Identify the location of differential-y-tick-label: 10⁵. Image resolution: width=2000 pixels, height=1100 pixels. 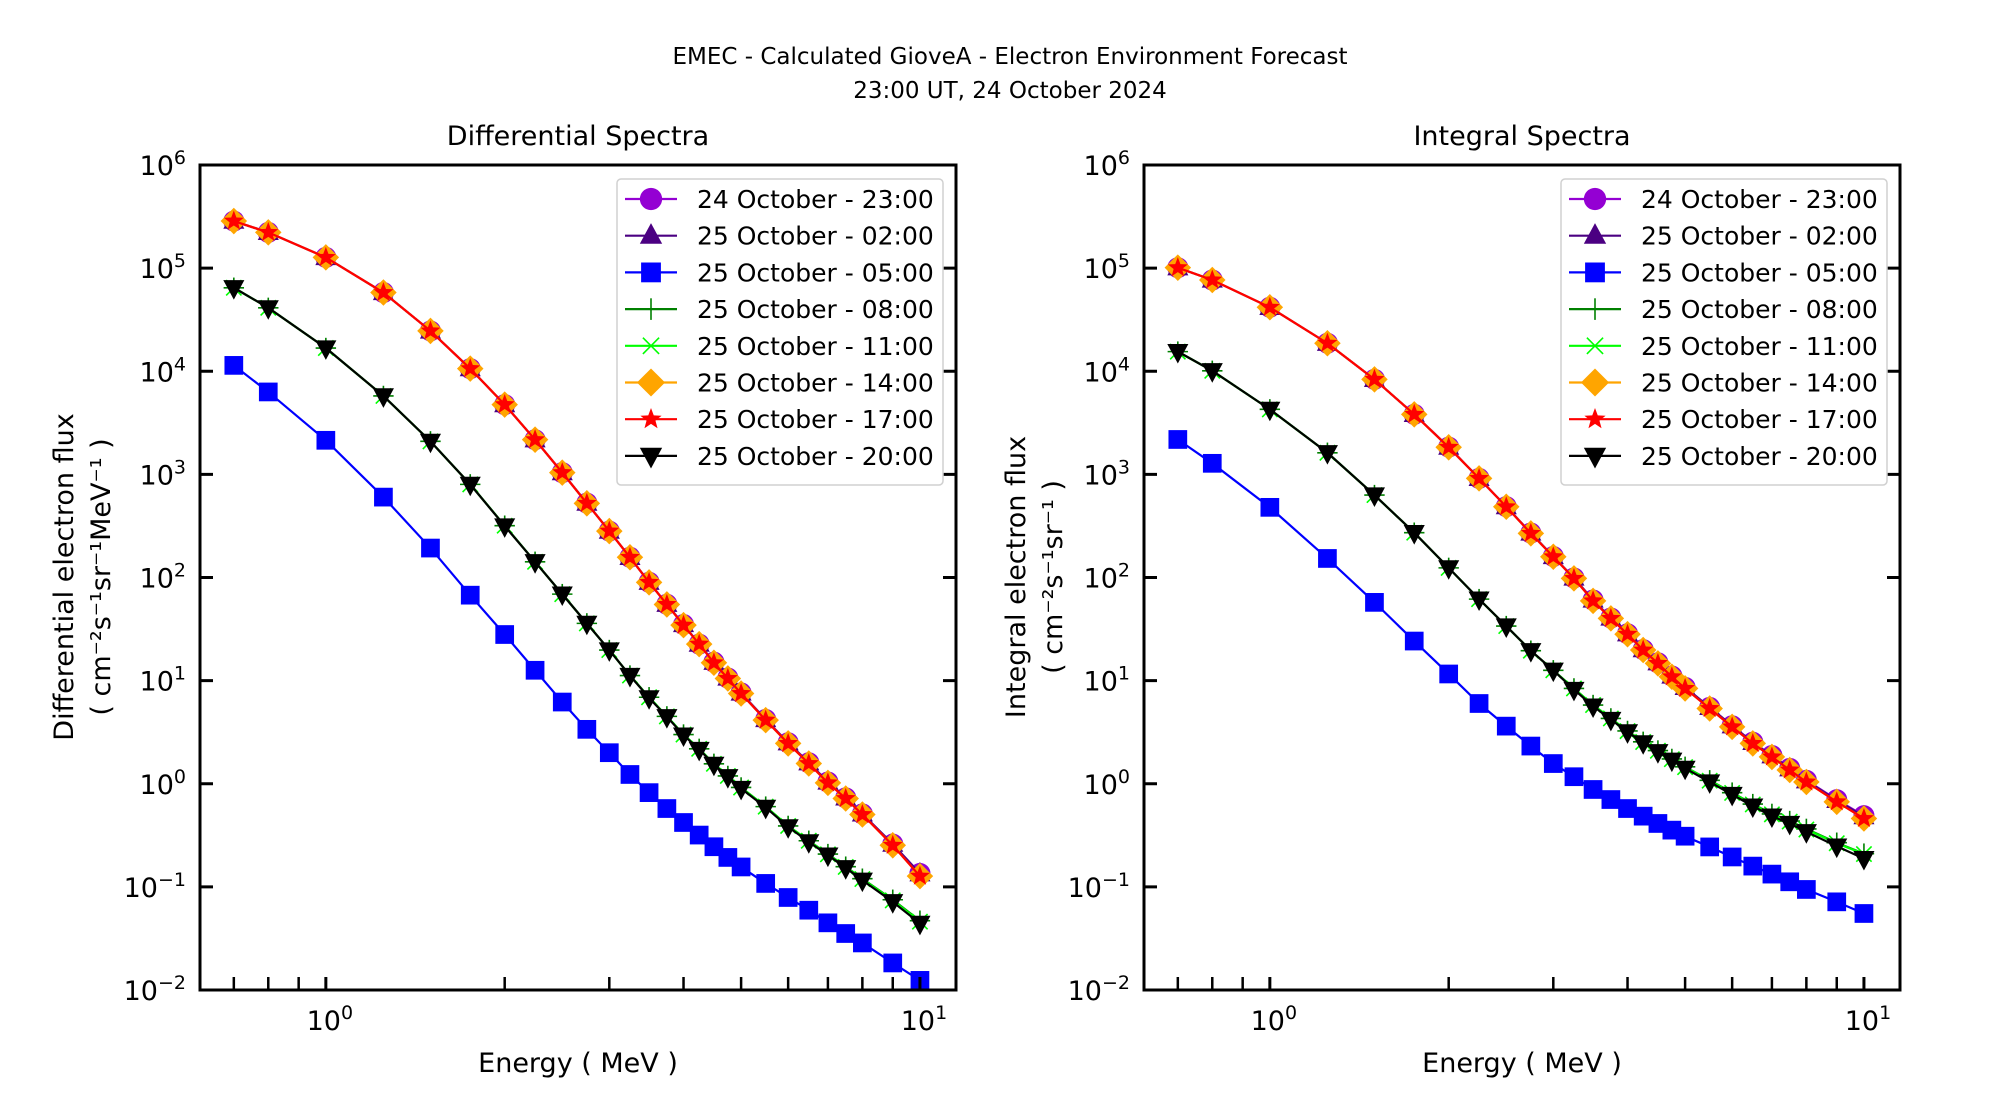
(163, 267).